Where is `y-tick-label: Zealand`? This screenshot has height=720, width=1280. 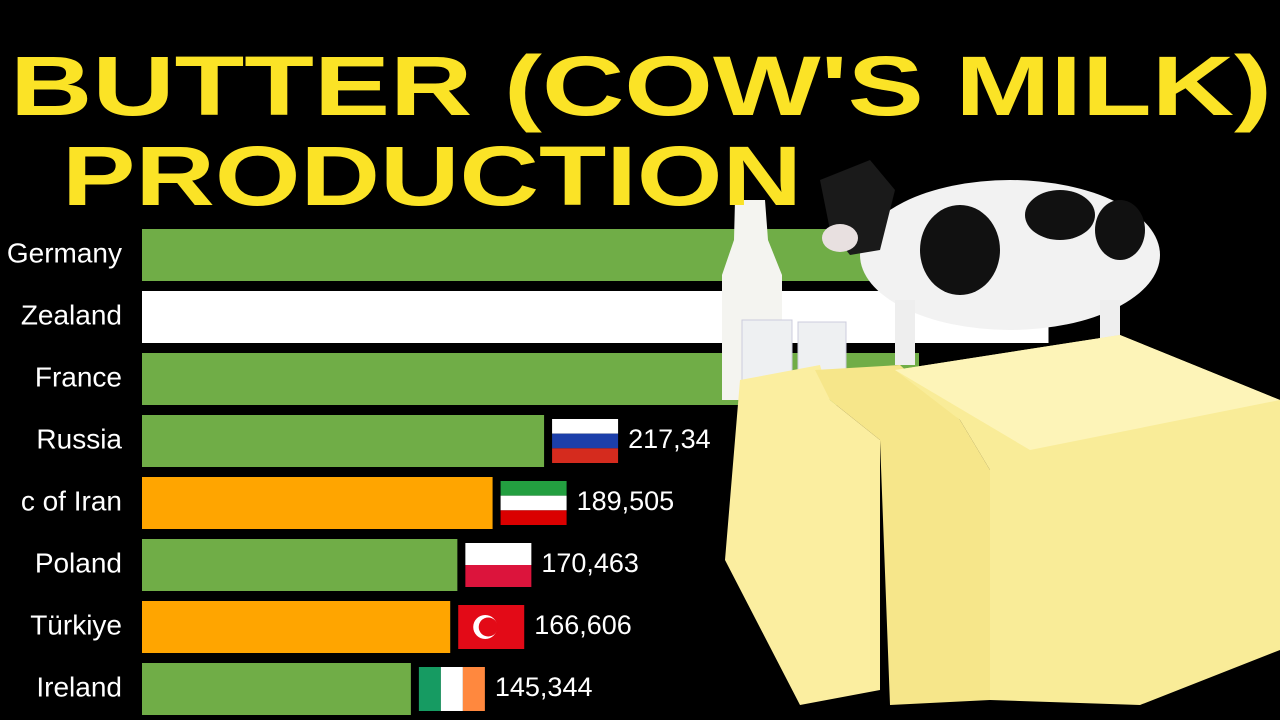 y-tick-label: Zealand is located at coordinates (71, 314).